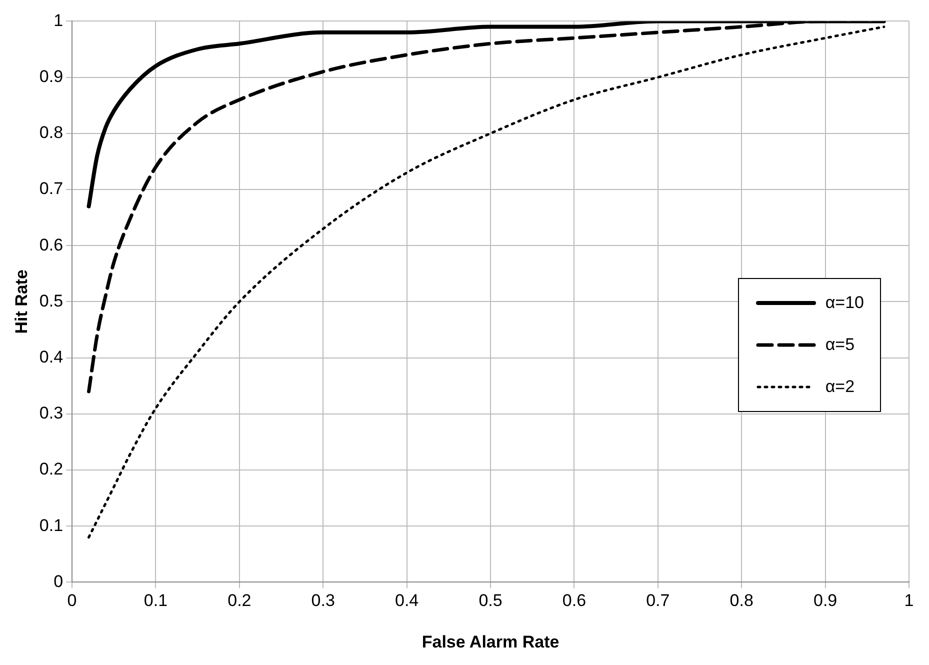  Describe the element at coordinates (51, 469) in the screenshot. I see `y-tick-label: 0.2` at that location.